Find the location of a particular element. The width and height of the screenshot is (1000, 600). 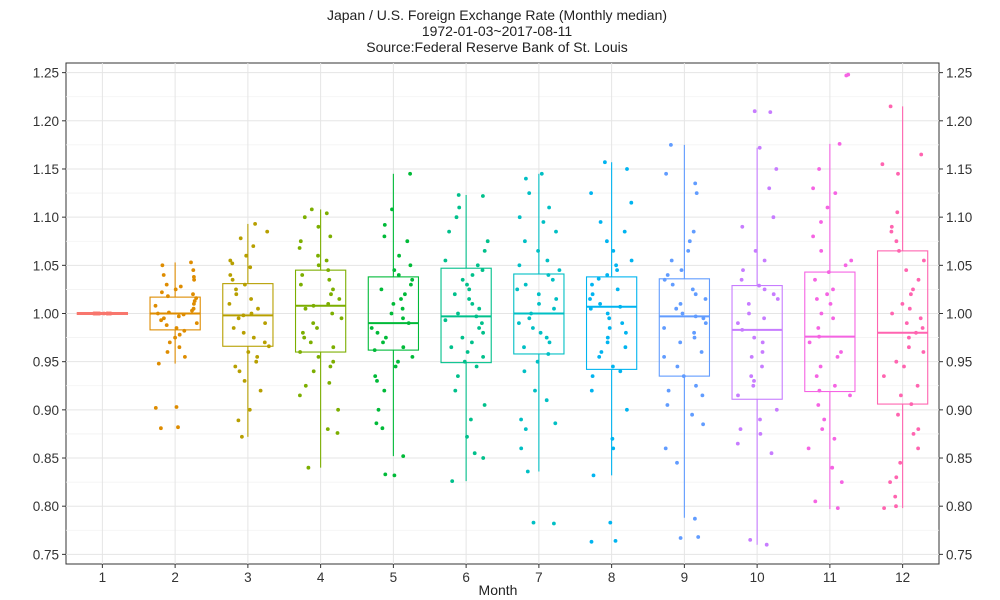

x-tick-label: 6 is located at coordinates (466, 577).